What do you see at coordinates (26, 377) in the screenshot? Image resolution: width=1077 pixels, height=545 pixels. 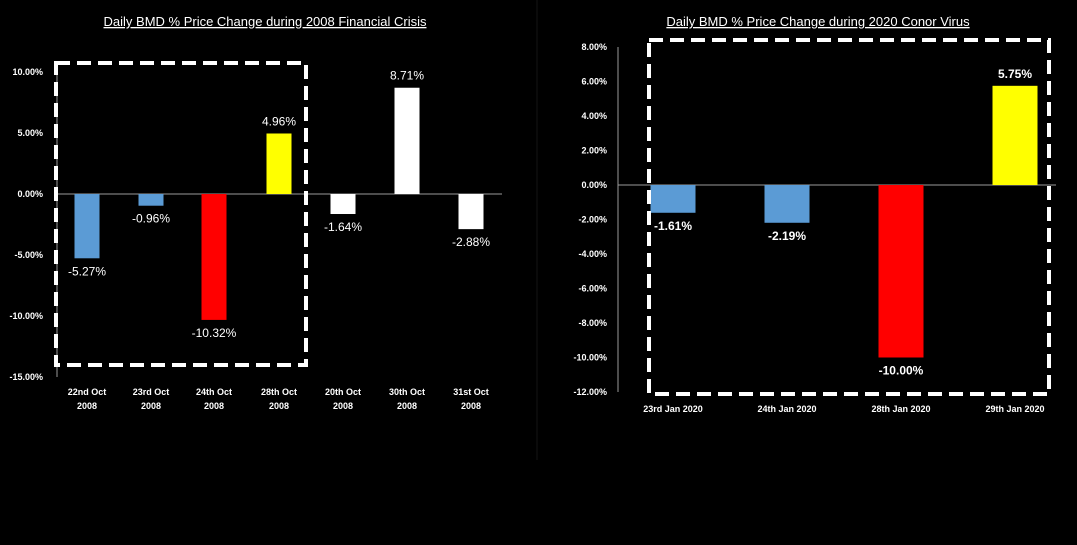 I see `y-tick-label: -15.00%` at bounding box center [26, 377].